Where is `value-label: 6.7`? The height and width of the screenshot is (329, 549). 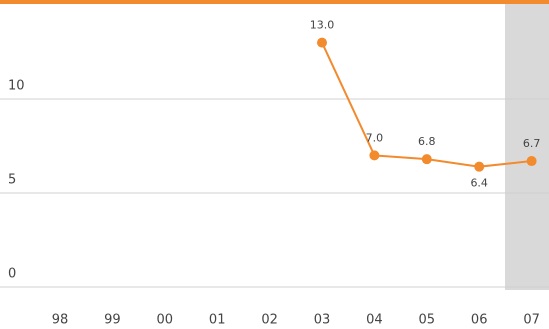
value-label: 6.7 is located at coordinates (532, 143).